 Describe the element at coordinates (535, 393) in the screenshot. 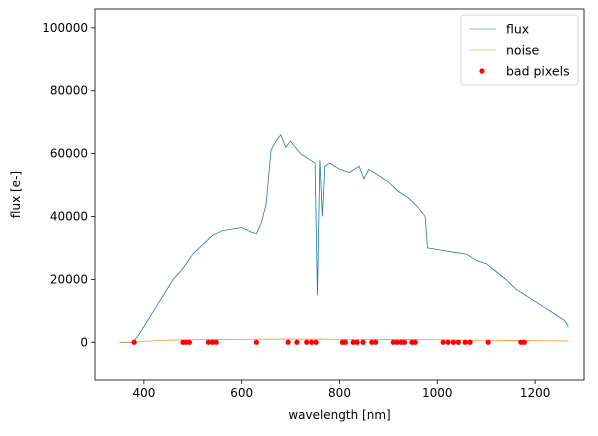

I see `x-tick-label: 1200` at that location.